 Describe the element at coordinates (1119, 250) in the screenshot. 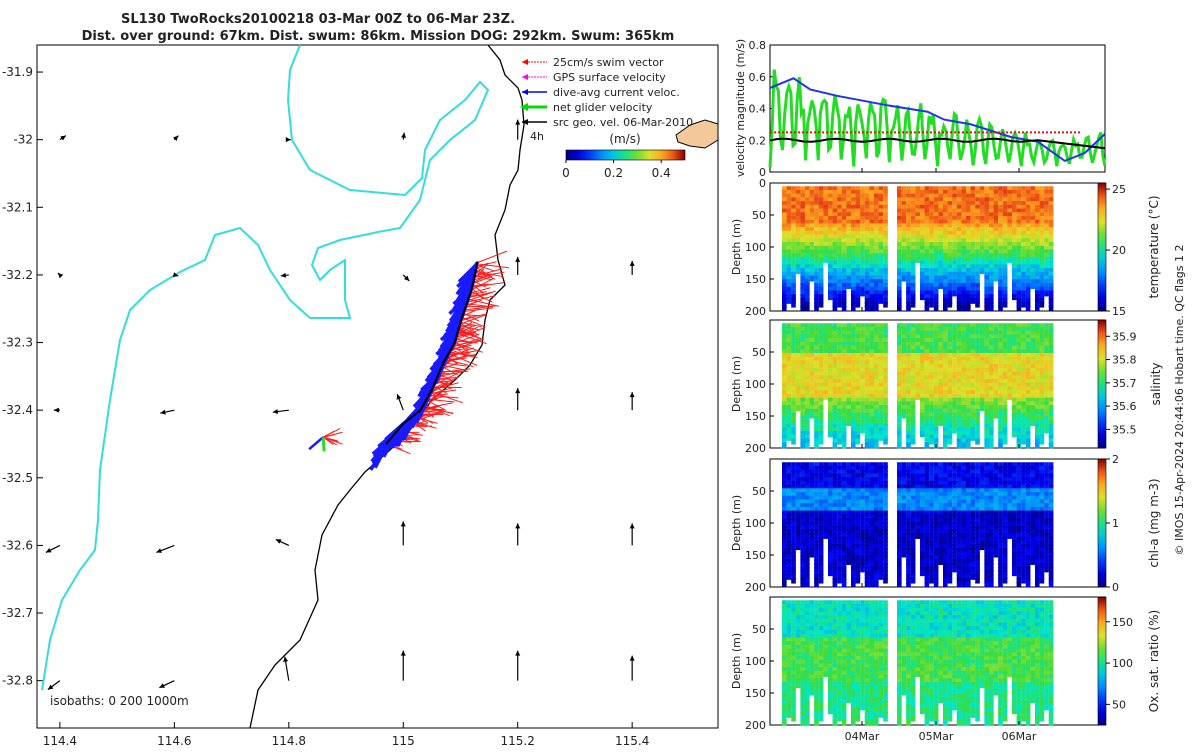

I see `cbar-tick-label: 20` at that location.